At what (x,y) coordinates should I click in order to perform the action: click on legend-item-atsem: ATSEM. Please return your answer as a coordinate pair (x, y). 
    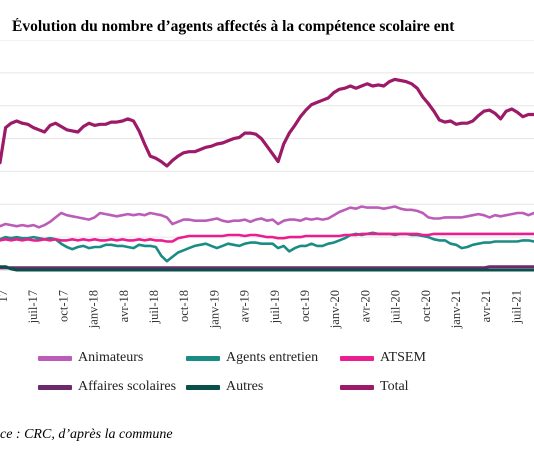
    Looking at the image, I should click on (383, 358).